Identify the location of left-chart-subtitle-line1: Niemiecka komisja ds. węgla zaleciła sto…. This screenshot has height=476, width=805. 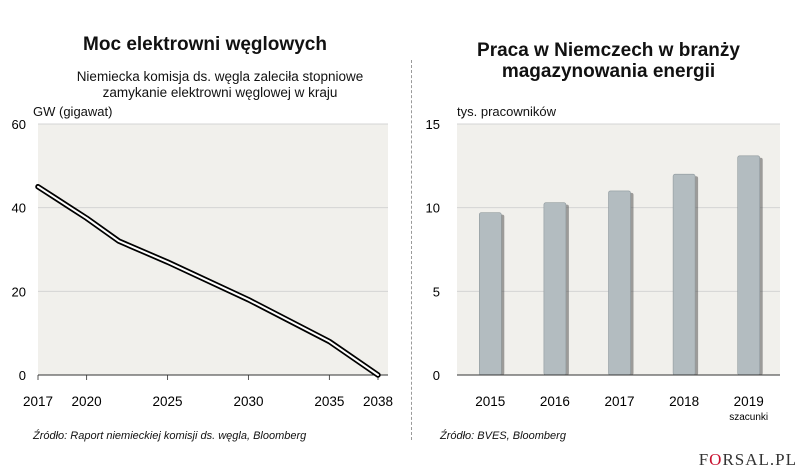
(220, 76).